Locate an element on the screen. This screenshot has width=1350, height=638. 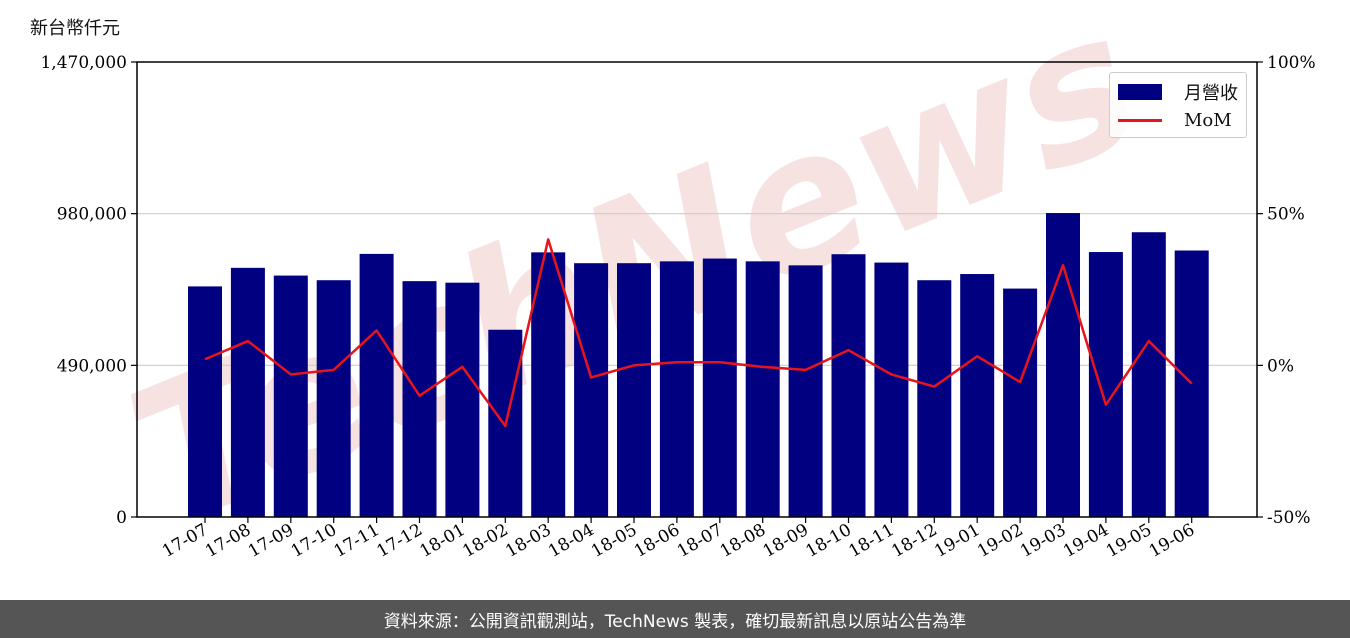
x-tick-label: 18-06 is located at coordinates (657, 541).